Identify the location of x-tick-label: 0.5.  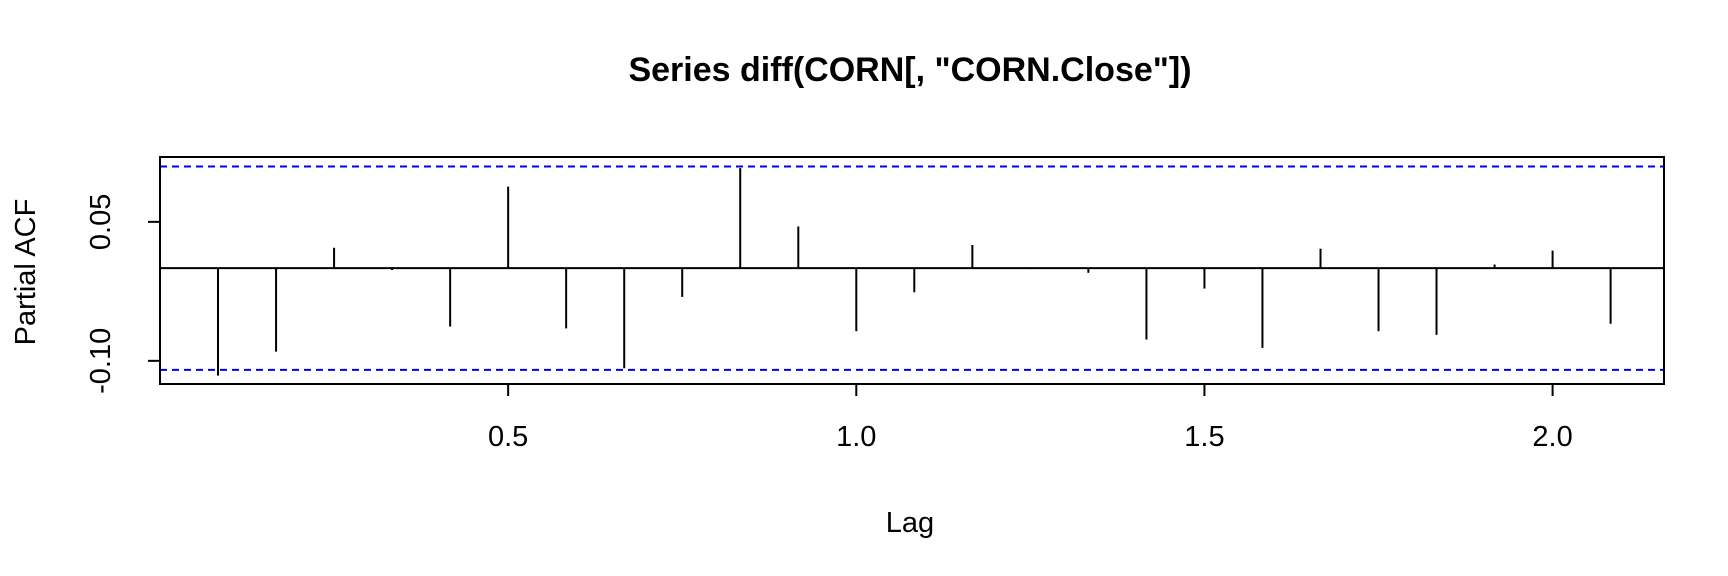
(508, 437).